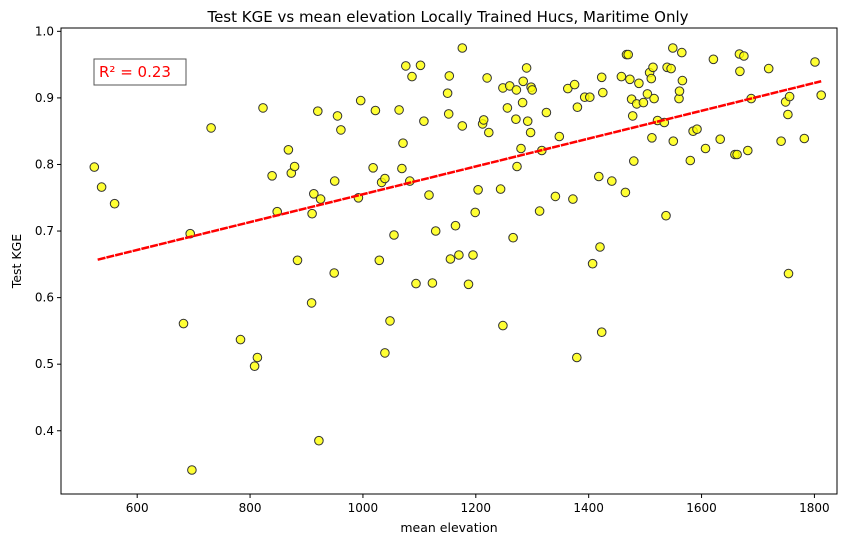  Describe the element at coordinates (44, 364) in the screenshot. I see `y-tick-label: 0.5` at that location.